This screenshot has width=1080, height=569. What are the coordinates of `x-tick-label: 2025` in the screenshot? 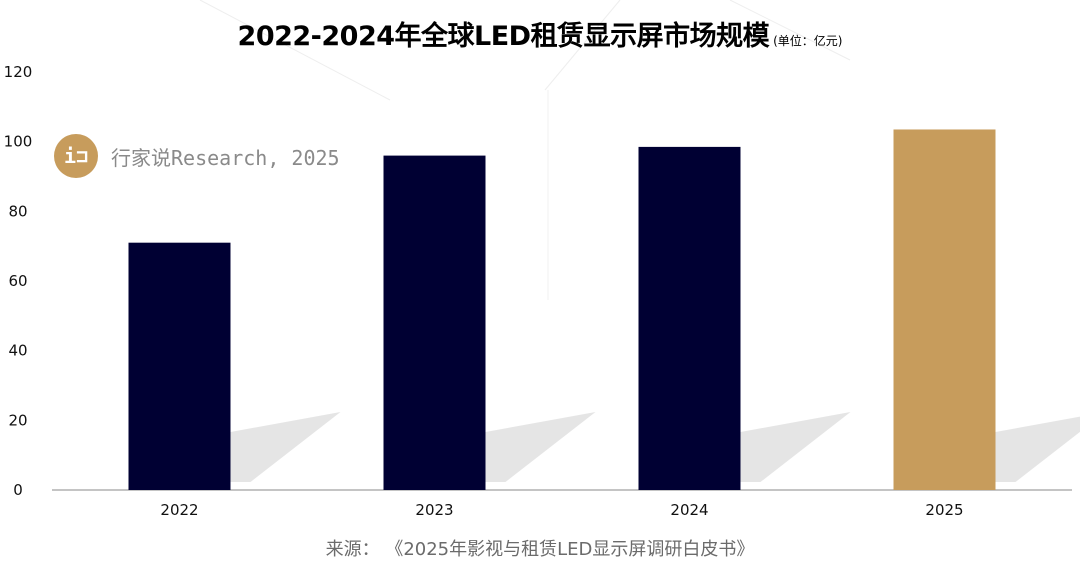 It's located at (944, 510).